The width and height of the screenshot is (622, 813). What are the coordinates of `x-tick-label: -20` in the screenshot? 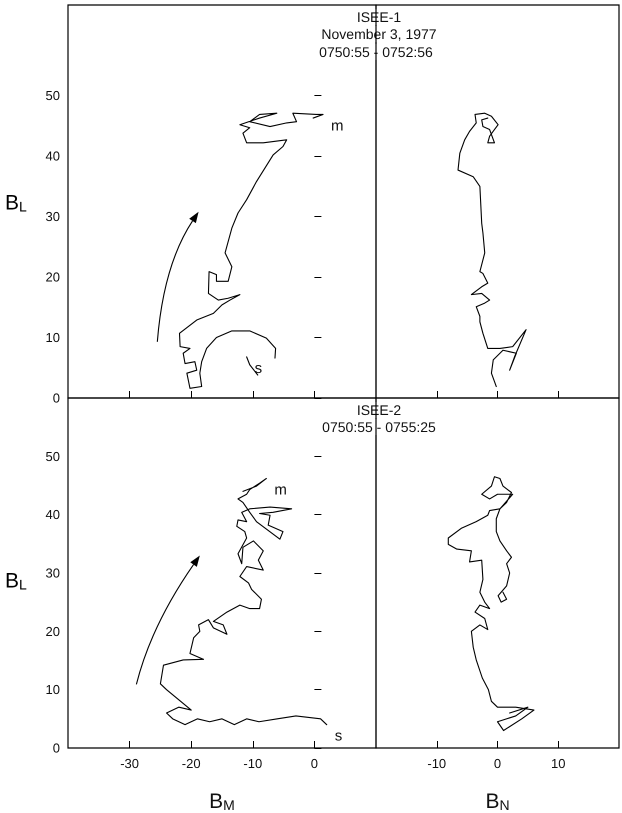 It's located at (191, 763).